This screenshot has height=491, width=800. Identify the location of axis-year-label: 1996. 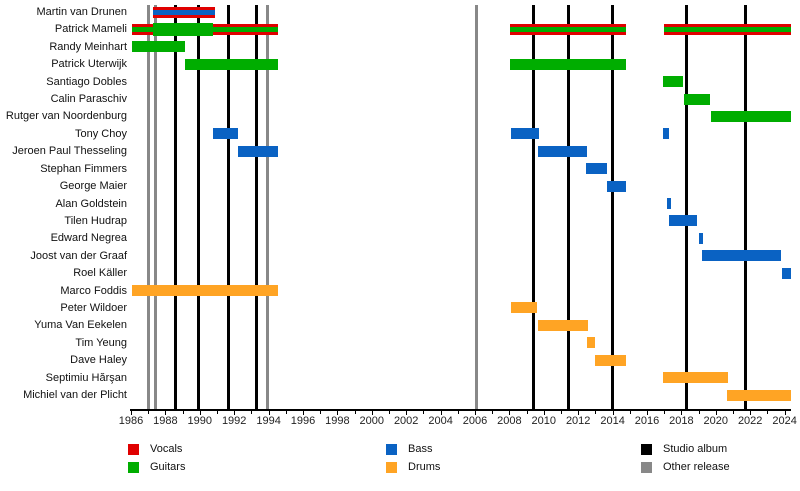
(303, 421).